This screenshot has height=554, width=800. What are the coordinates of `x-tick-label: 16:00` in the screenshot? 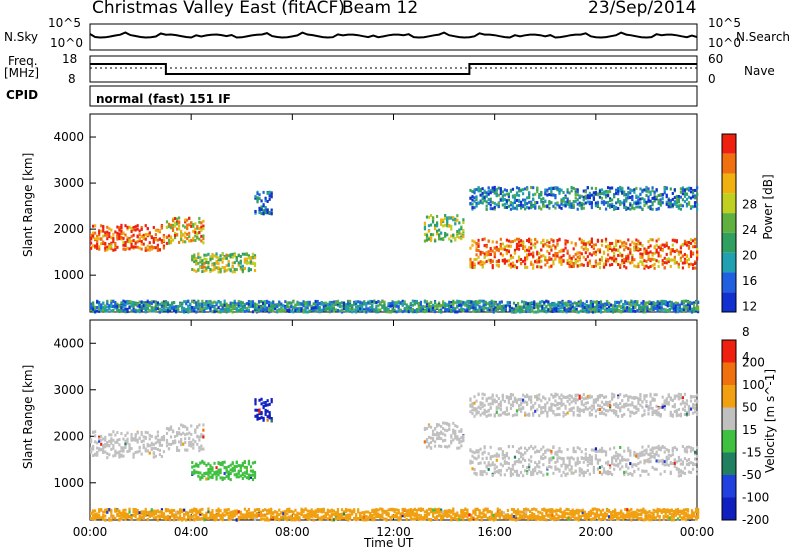 It's located at (494, 532).